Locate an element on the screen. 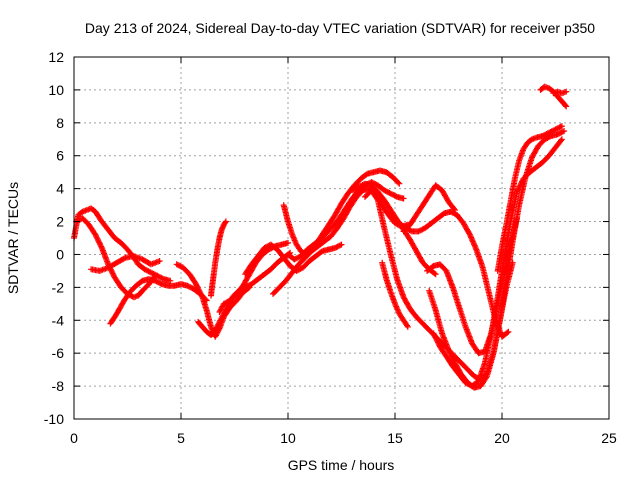 The height and width of the screenshot is (480, 640). x-tick-label: 25 is located at coordinates (609, 438).